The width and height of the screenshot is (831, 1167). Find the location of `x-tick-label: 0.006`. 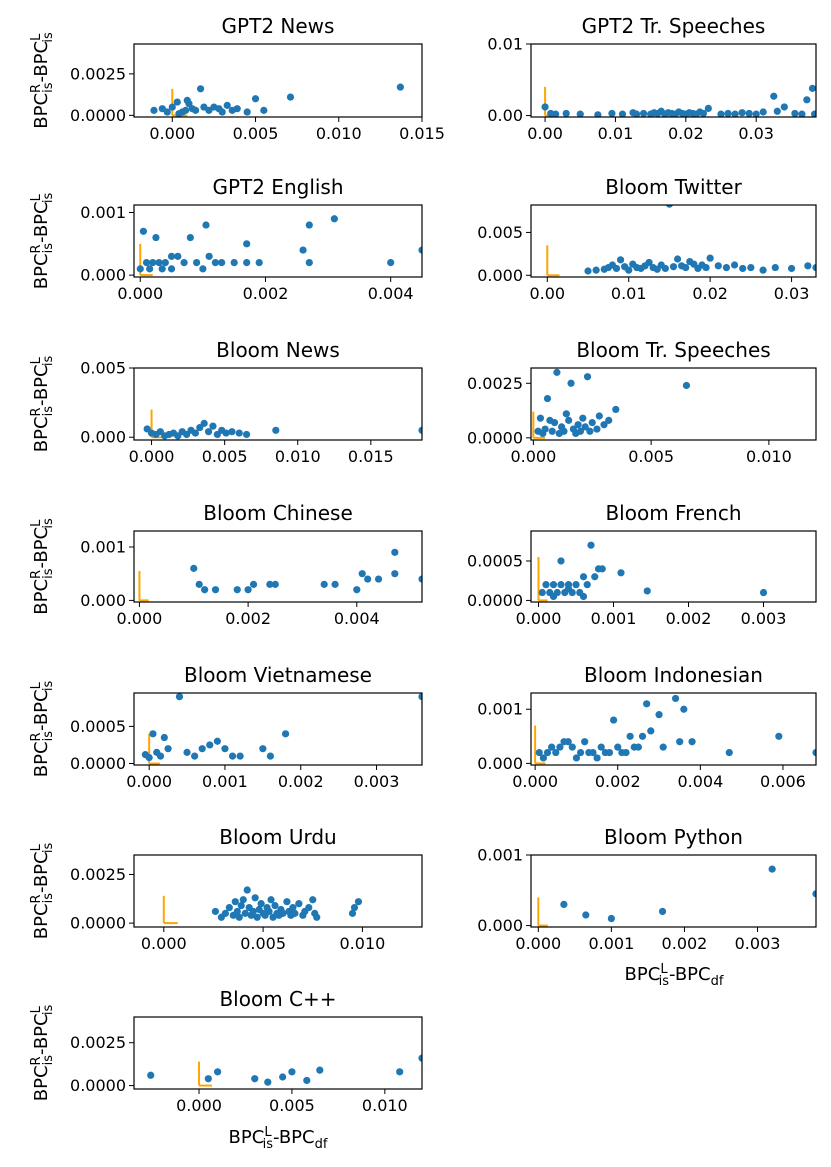

x-tick-label: 0.006 is located at coordinates (783, 781).